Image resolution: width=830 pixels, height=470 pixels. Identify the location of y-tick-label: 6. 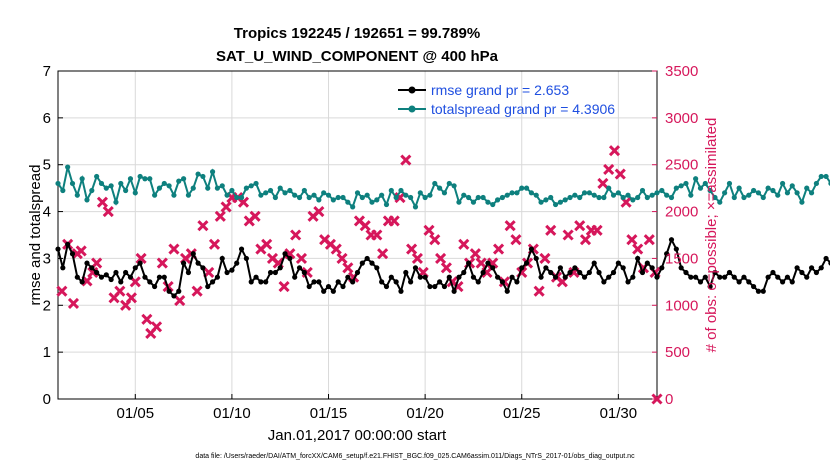
(47, 118).